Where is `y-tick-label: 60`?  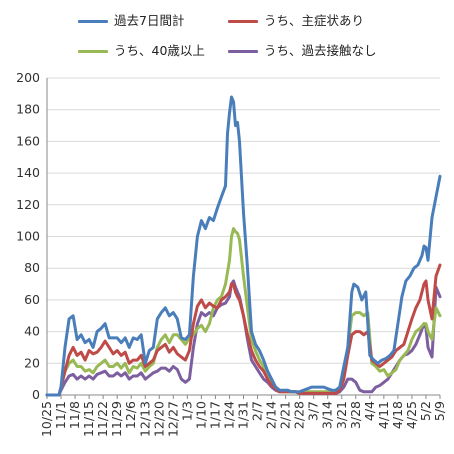 y-tick-label: 60 is located at coordinates (32, 299).